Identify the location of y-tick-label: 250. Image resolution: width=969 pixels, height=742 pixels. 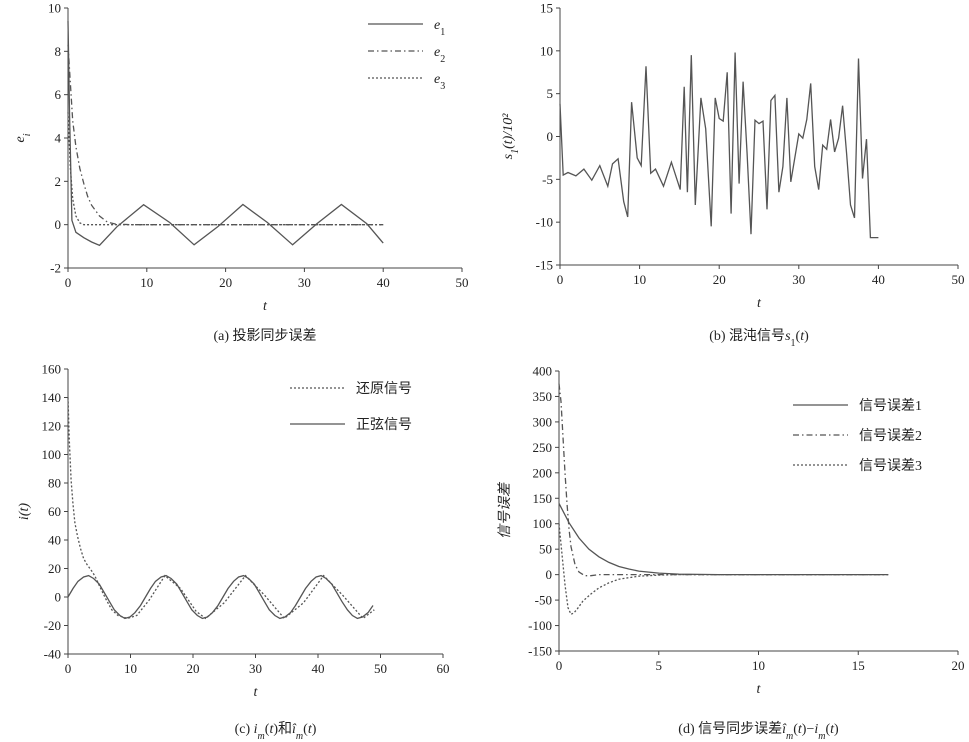
(543, 447).